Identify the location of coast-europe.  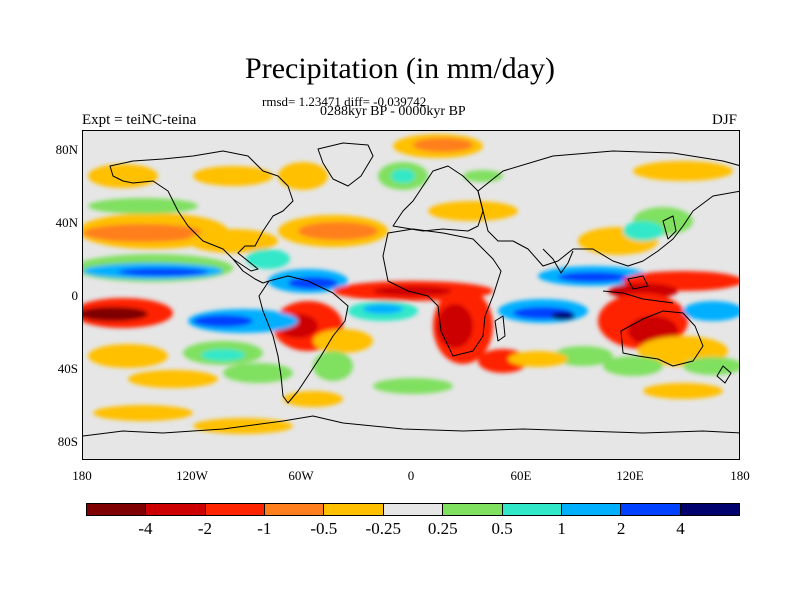
(438, 198).